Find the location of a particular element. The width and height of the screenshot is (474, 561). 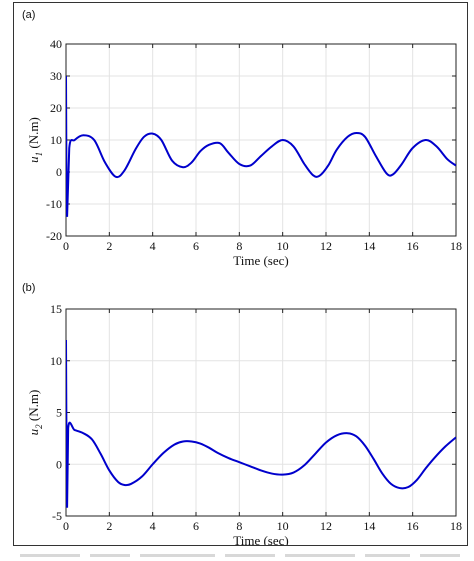

panel-a-ytick-label-1: -10 is located at coordinates (54, 204).